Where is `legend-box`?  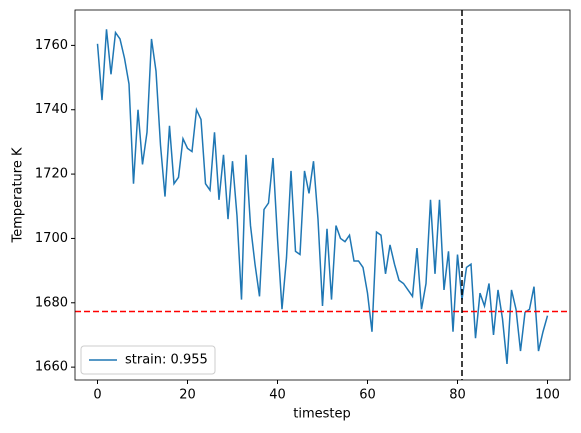 legend-box is located at coordinates (148, 360).